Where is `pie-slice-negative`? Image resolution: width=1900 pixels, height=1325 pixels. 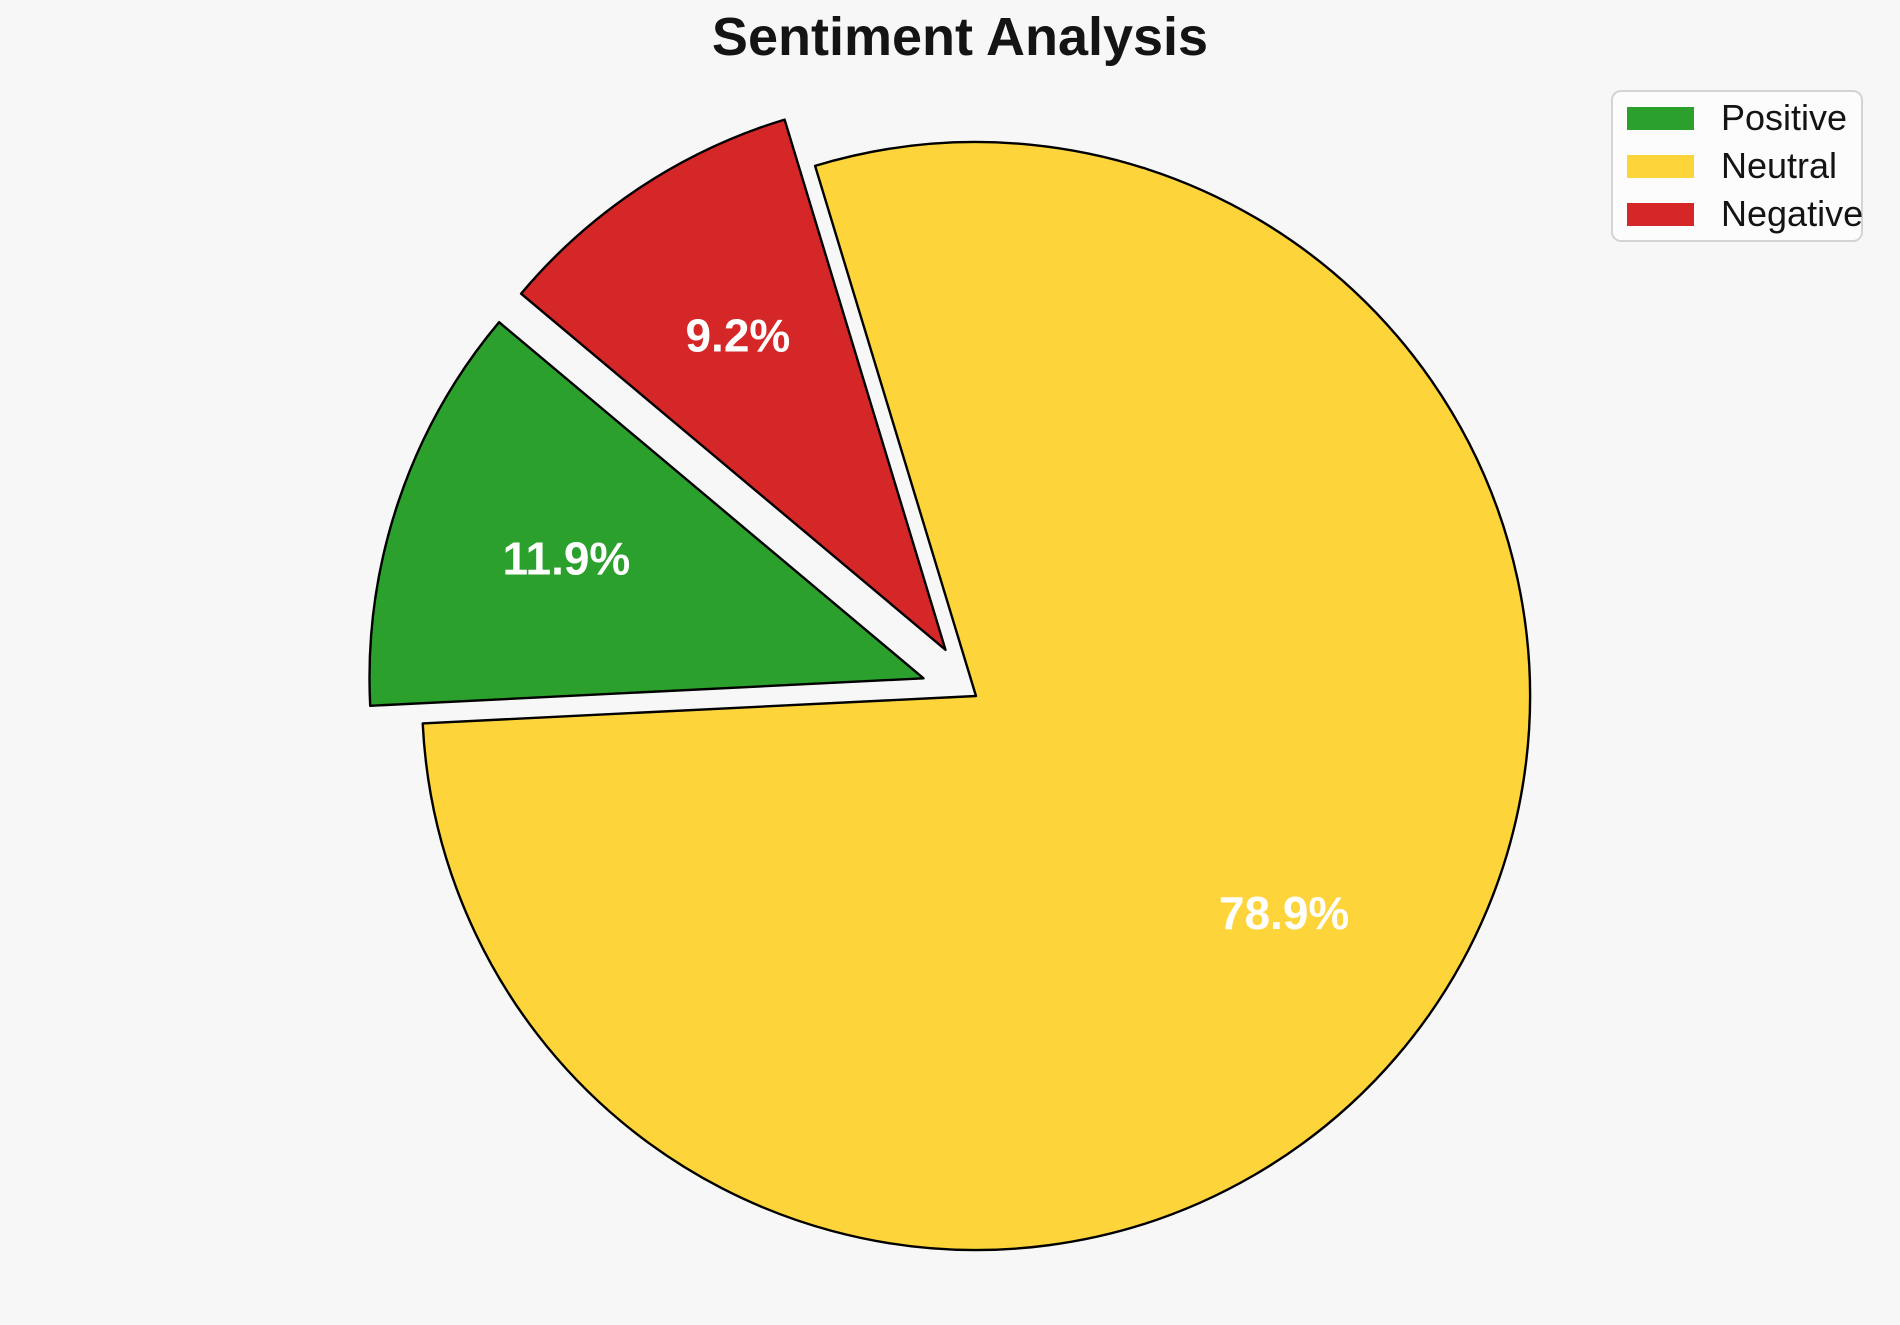
pie-slice-negative is located at coordinates (733, 384).